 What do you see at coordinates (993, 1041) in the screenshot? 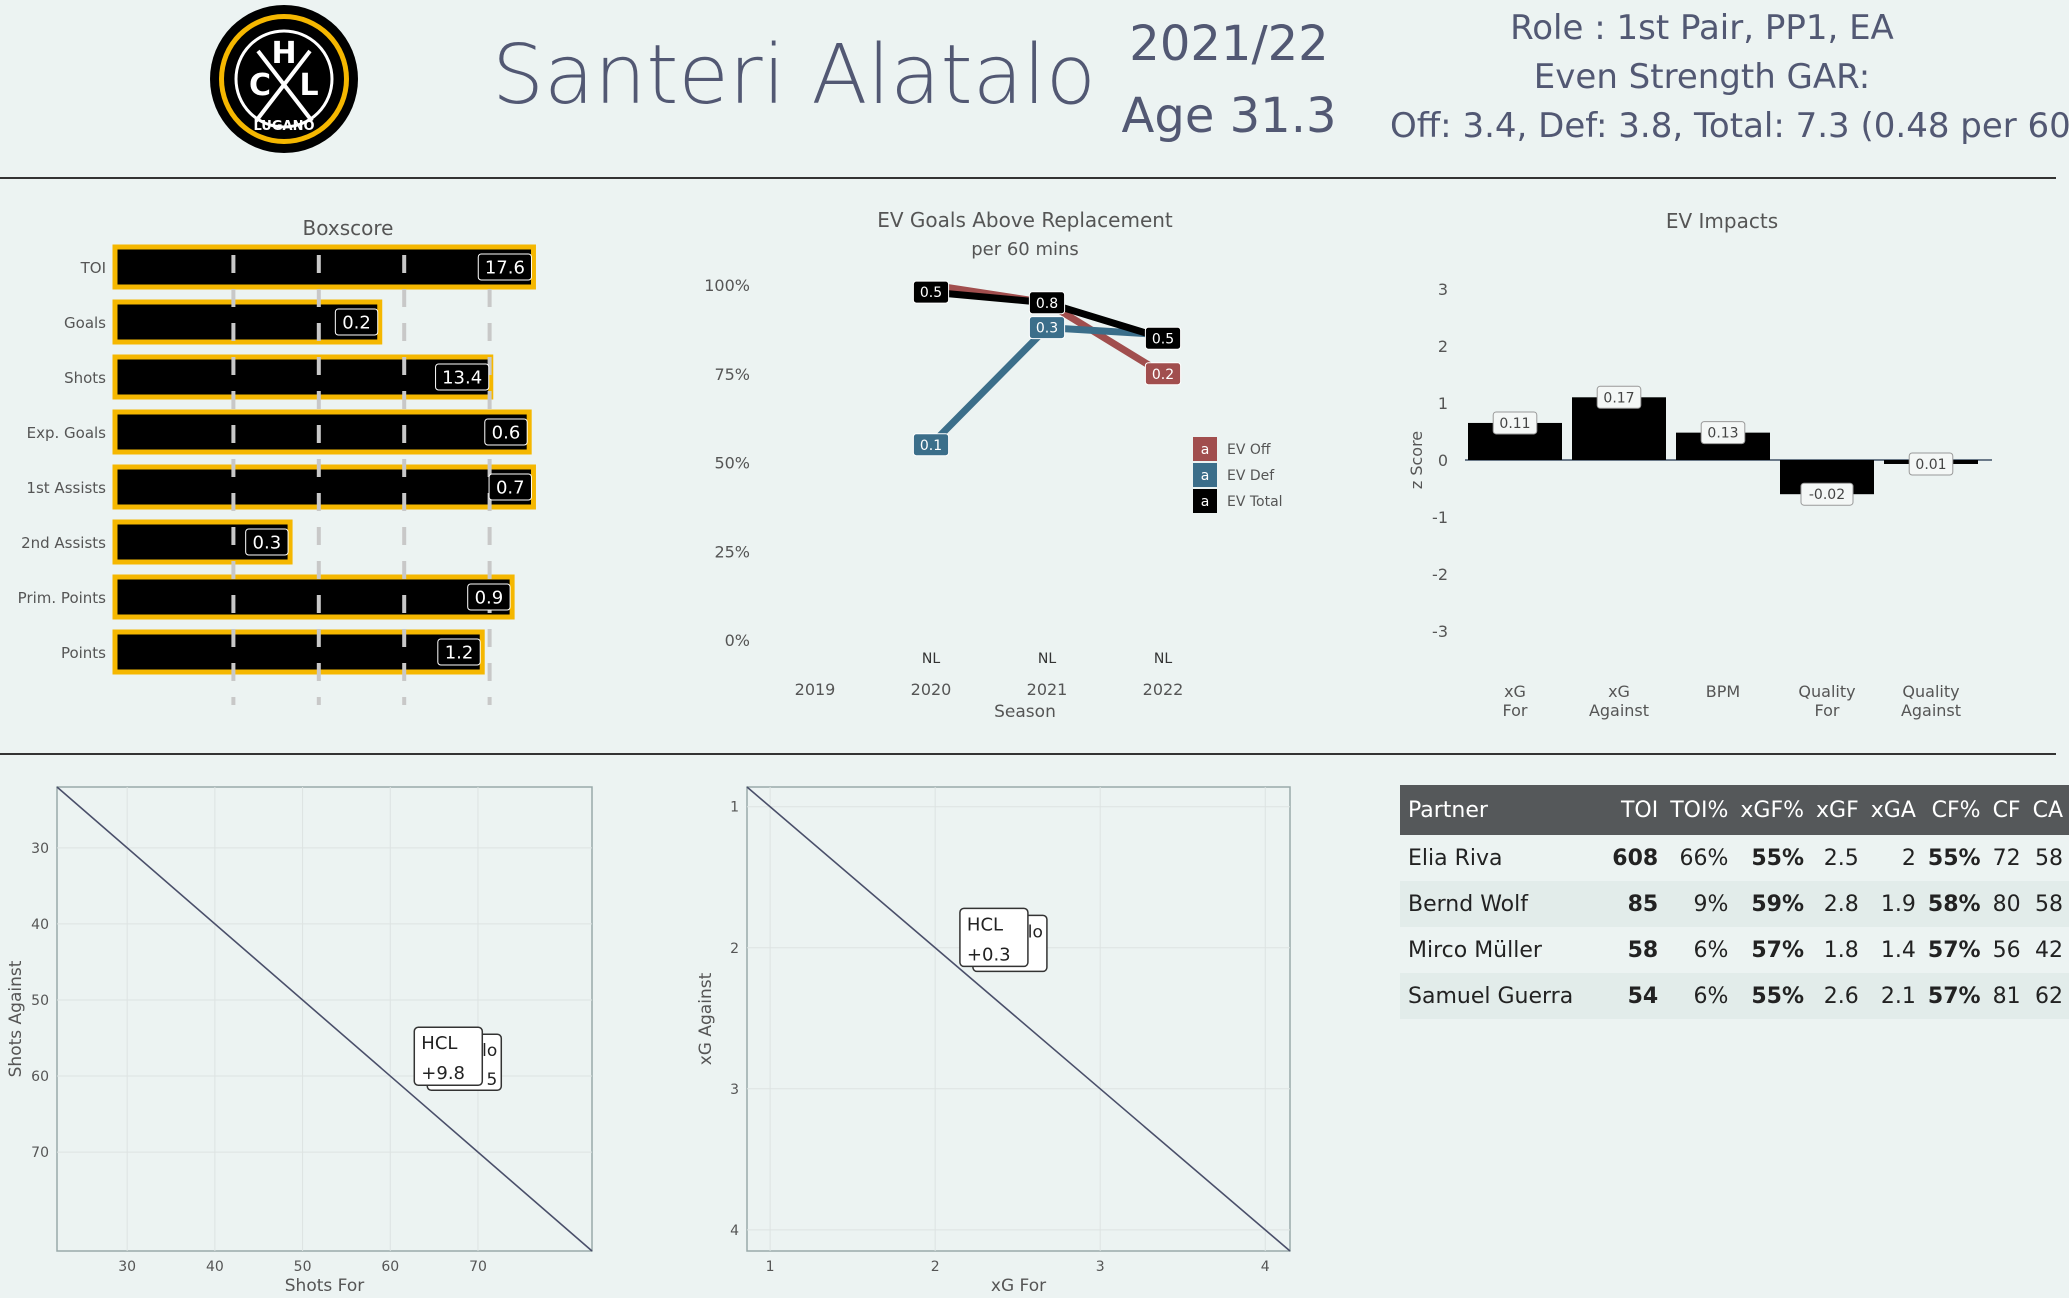
I see `xg-scatter-chart: 1 2 3 4 1 2 3 4 xG For xG Against lo HCL +0.3` at bounding box center [993, 1041].